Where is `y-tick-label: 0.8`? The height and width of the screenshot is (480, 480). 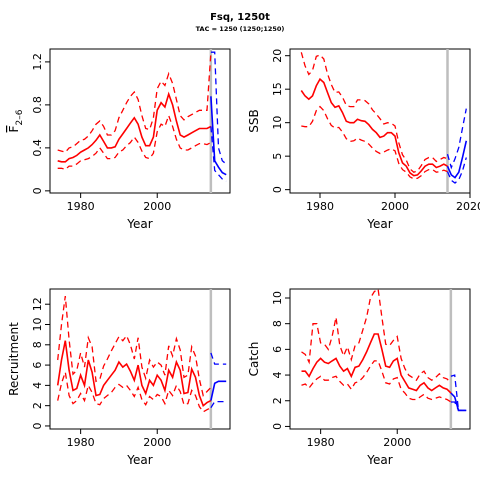 y-tick-label: 0.8 is located at coordinates (37, 105).